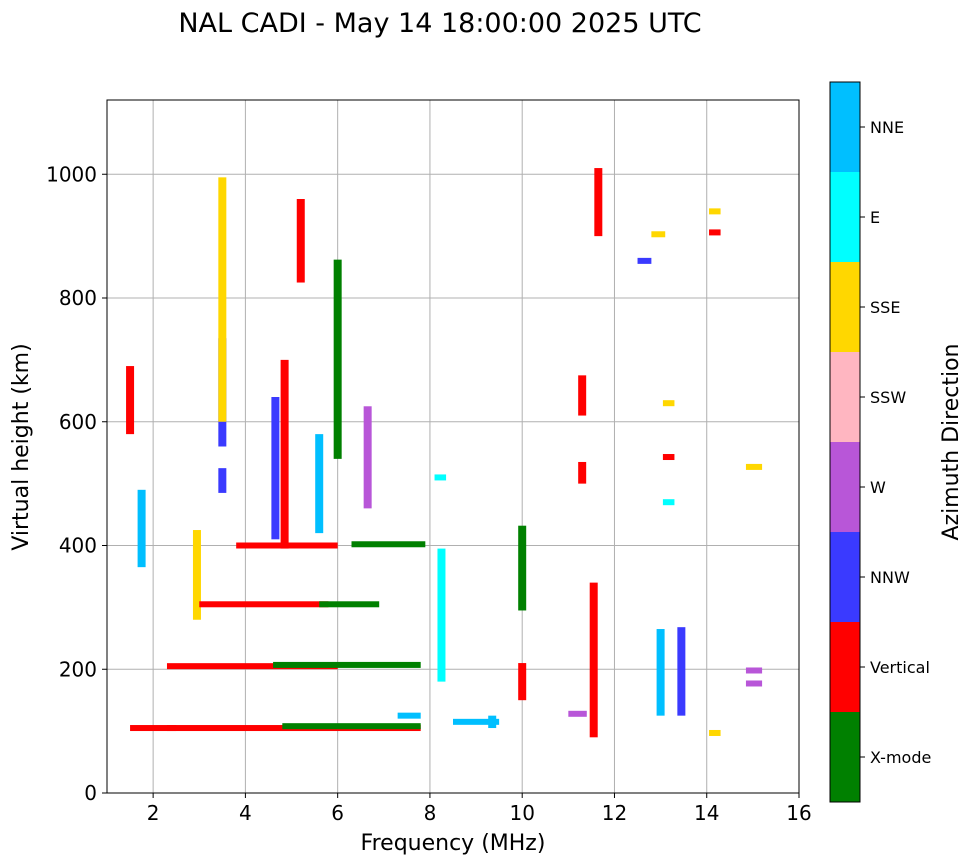  I want to click on colorbar-label: SSW, so click(888, 397).